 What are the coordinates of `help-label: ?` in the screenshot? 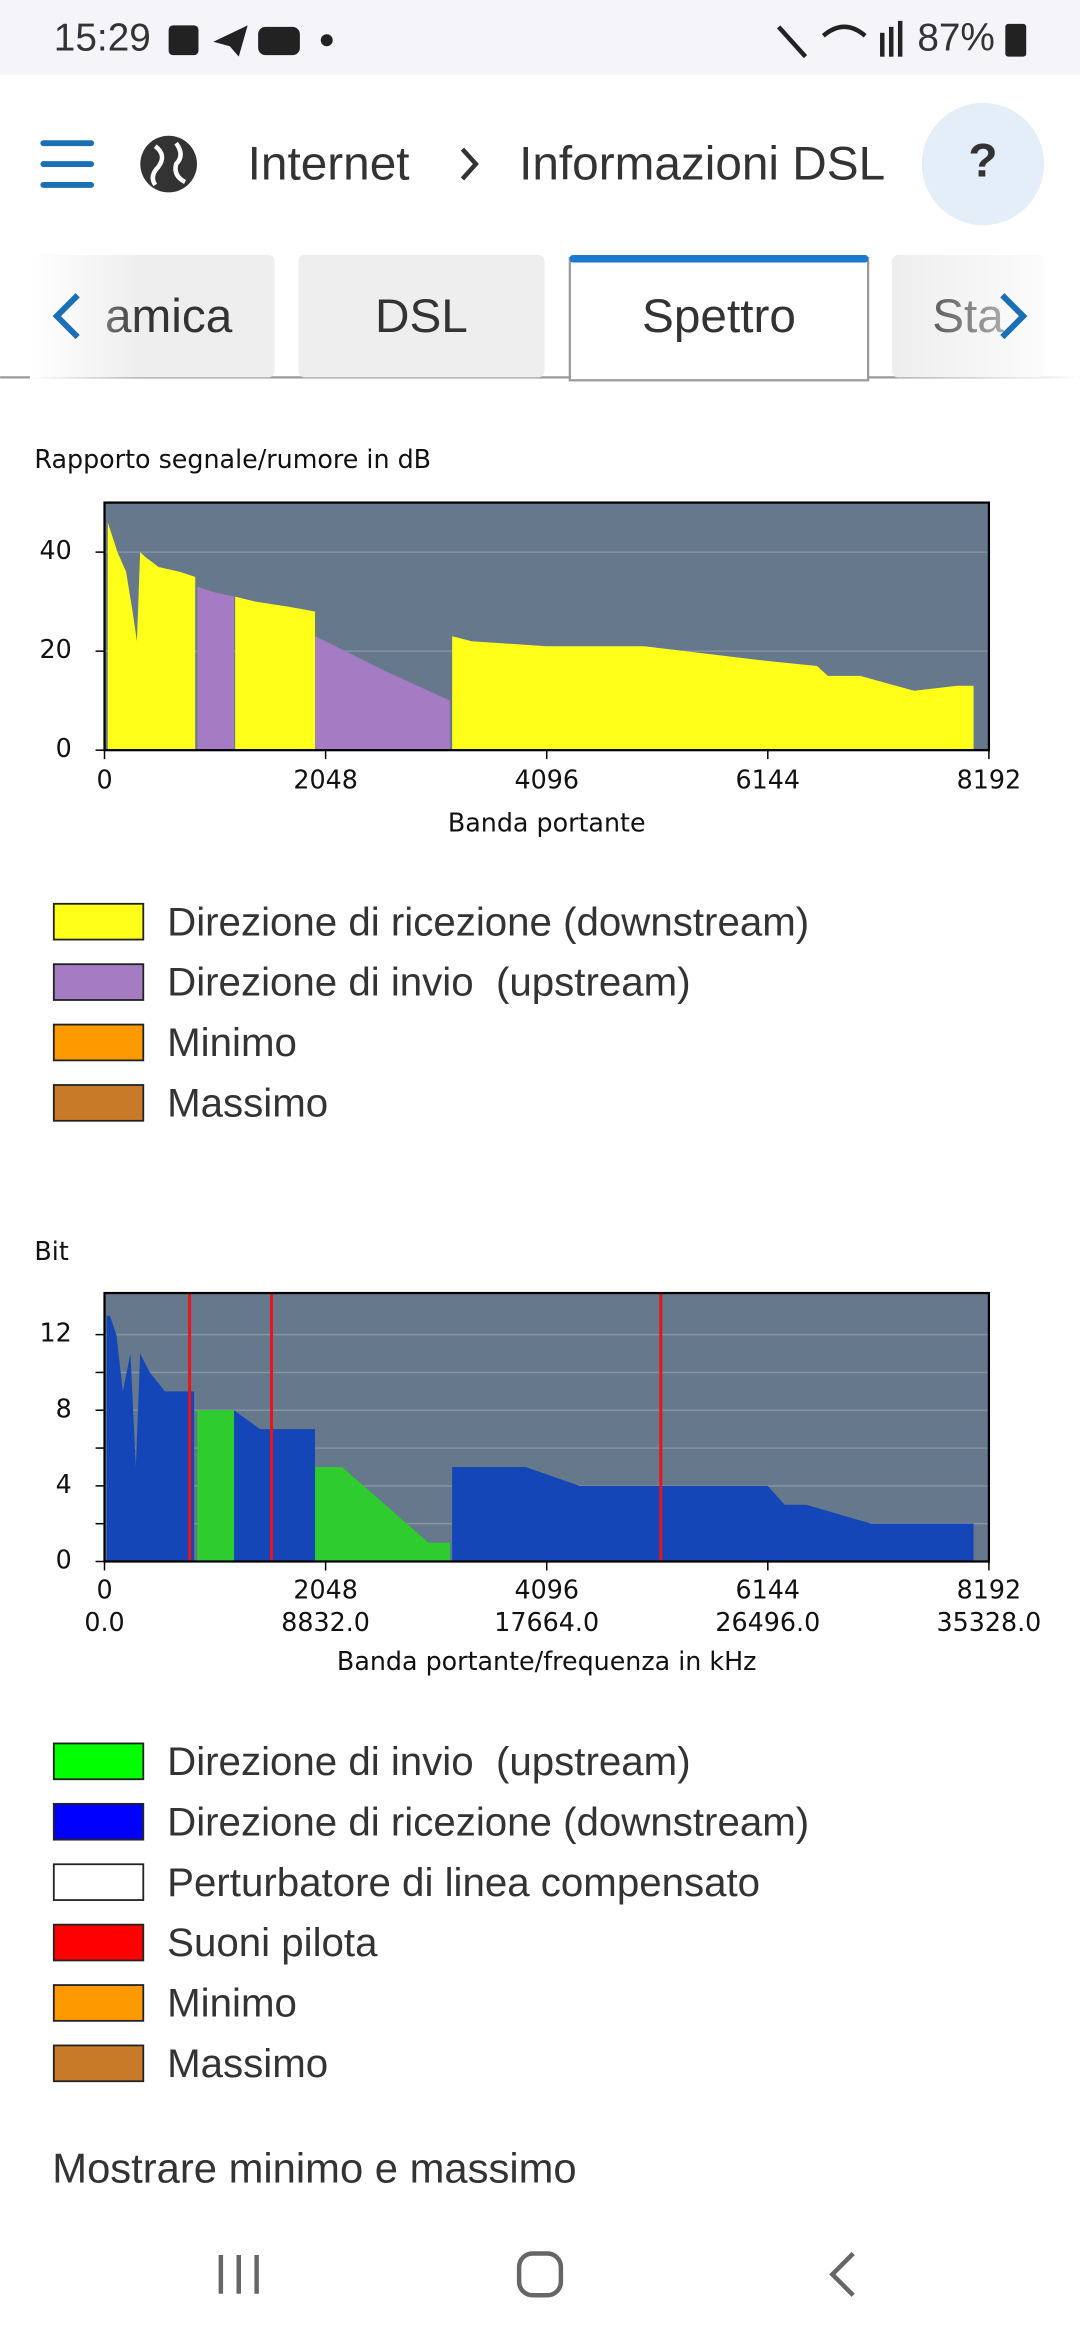 It's located at (982, 161).